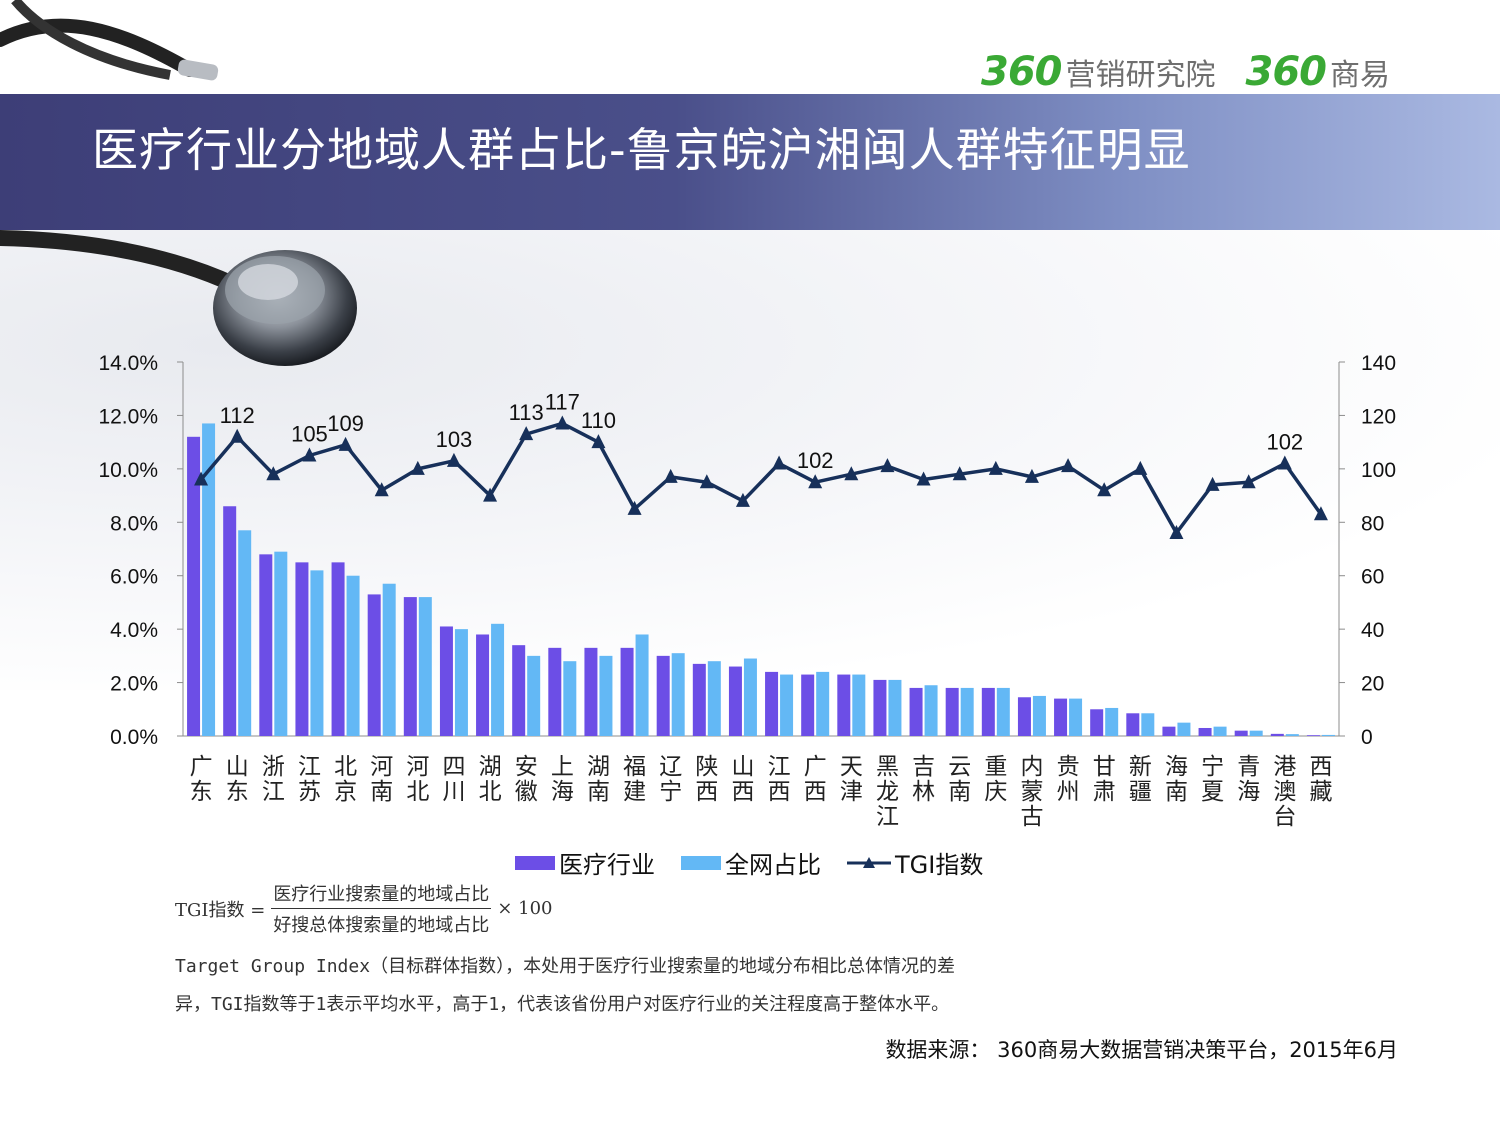 This screenshot has height=1125, width=1500. Describe the element at coordinates (309, 434) in the screenshot. I see `tgi-data-label: 105` at that location.